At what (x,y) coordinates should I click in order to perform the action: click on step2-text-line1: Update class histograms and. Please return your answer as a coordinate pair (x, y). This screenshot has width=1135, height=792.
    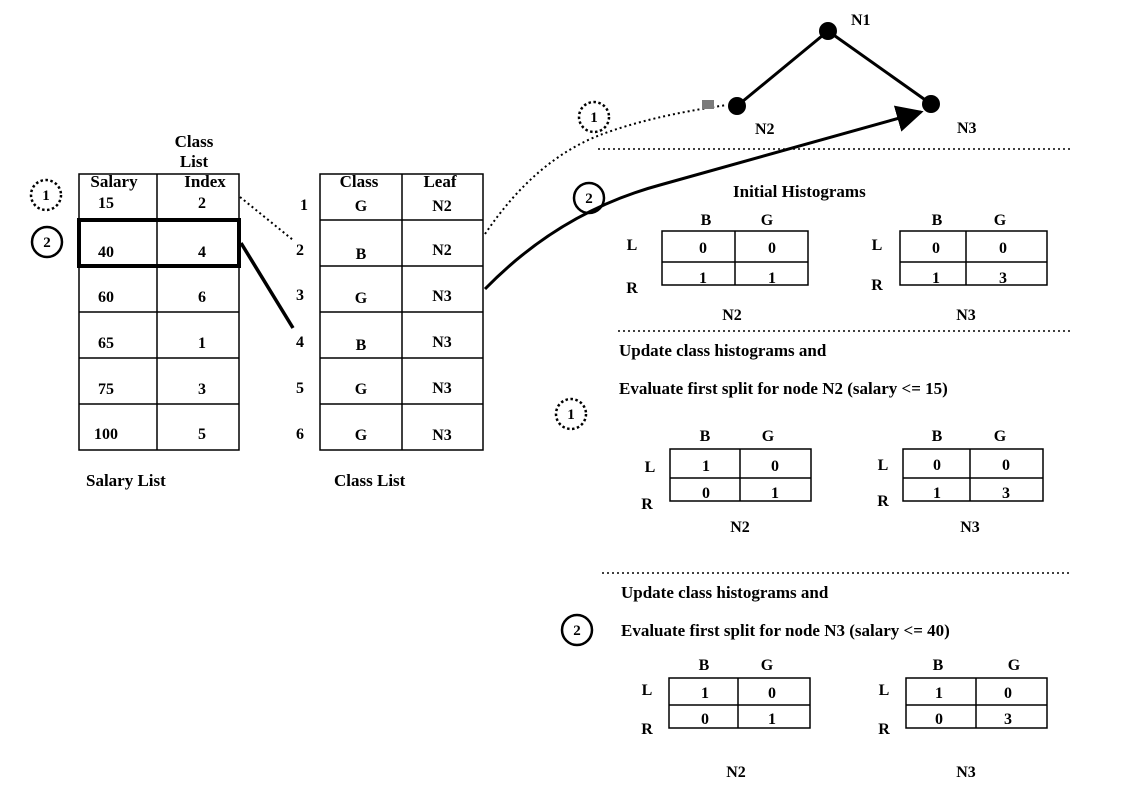
    Looking at the image, I should click on (725, 592).